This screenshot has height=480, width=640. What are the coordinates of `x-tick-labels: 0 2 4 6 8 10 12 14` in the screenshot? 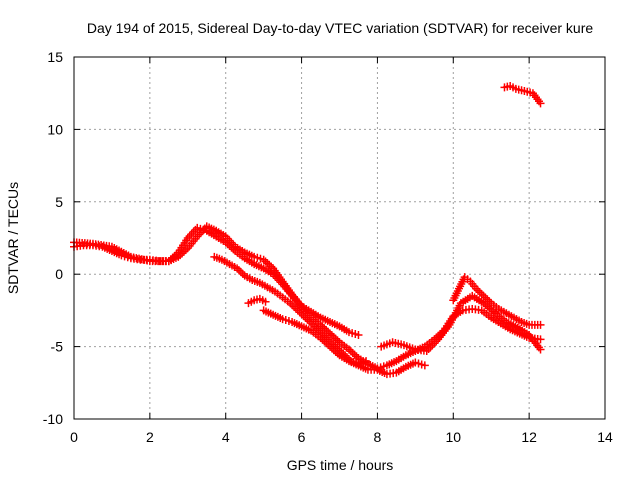 It's located at (341, 437).